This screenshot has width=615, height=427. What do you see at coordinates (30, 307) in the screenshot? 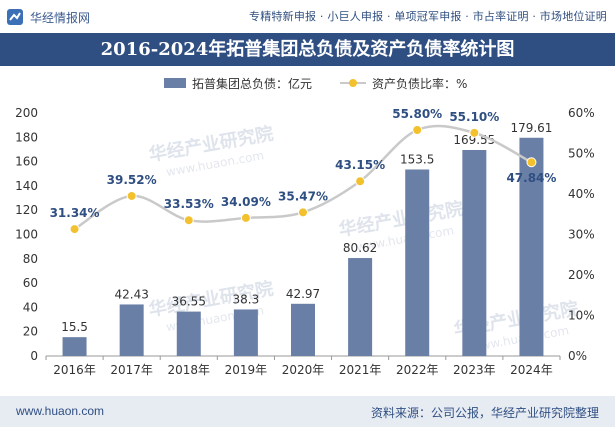
I see `y-left-tick-label: 40` at bounding box center [30, 307].